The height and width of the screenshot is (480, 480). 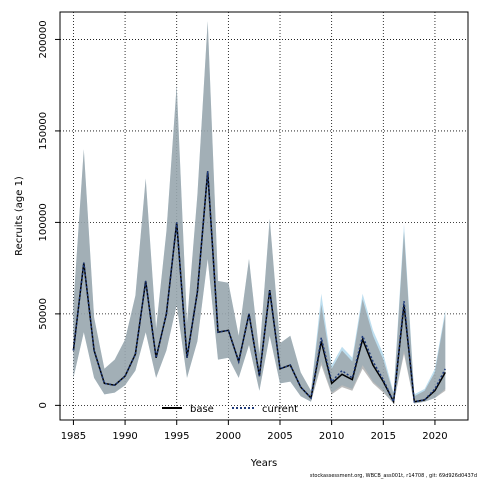 What do you see at coordinates (228, 436) in the screenshot?
I see `x-tick-label: 2000` at bounding box center [228, 436].